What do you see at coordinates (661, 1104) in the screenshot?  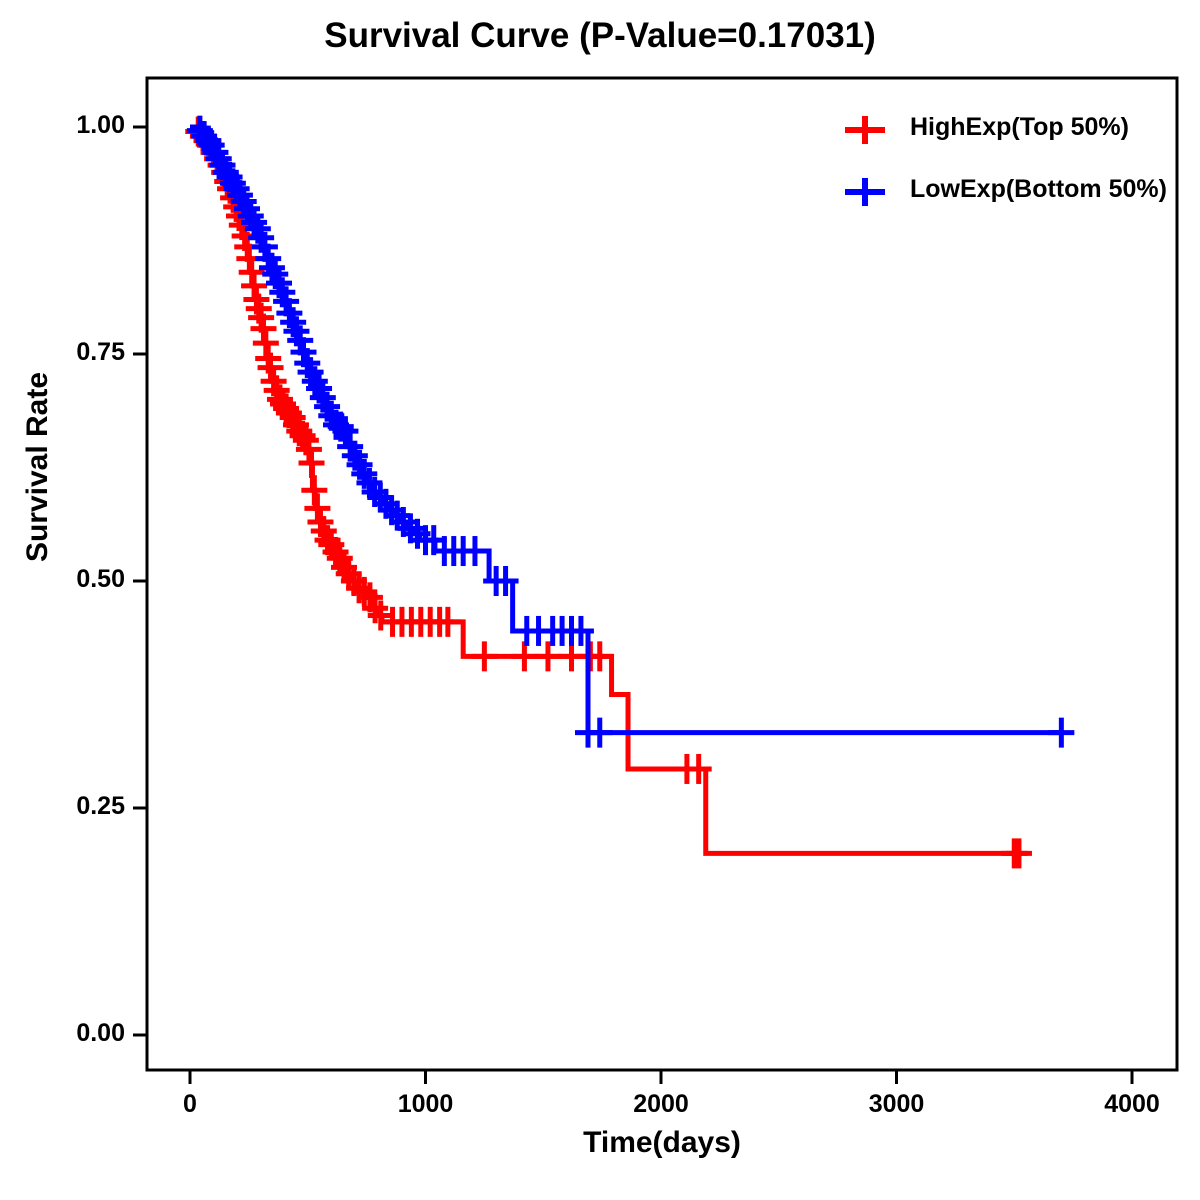 I see `x-tick-label: 2000` at bounding box center [661, 1104].